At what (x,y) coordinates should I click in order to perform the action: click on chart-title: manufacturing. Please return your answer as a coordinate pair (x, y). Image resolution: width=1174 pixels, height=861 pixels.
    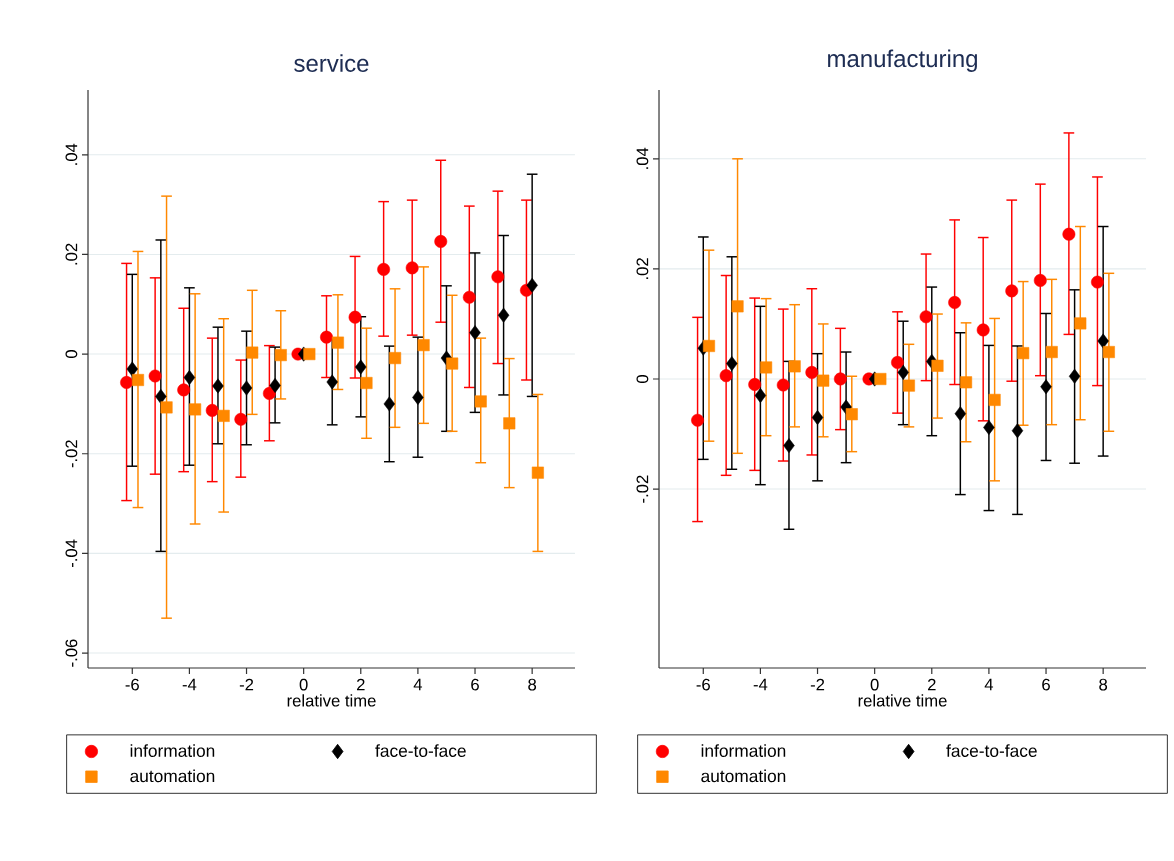
    Looking at the image, I should click on (902, 60).